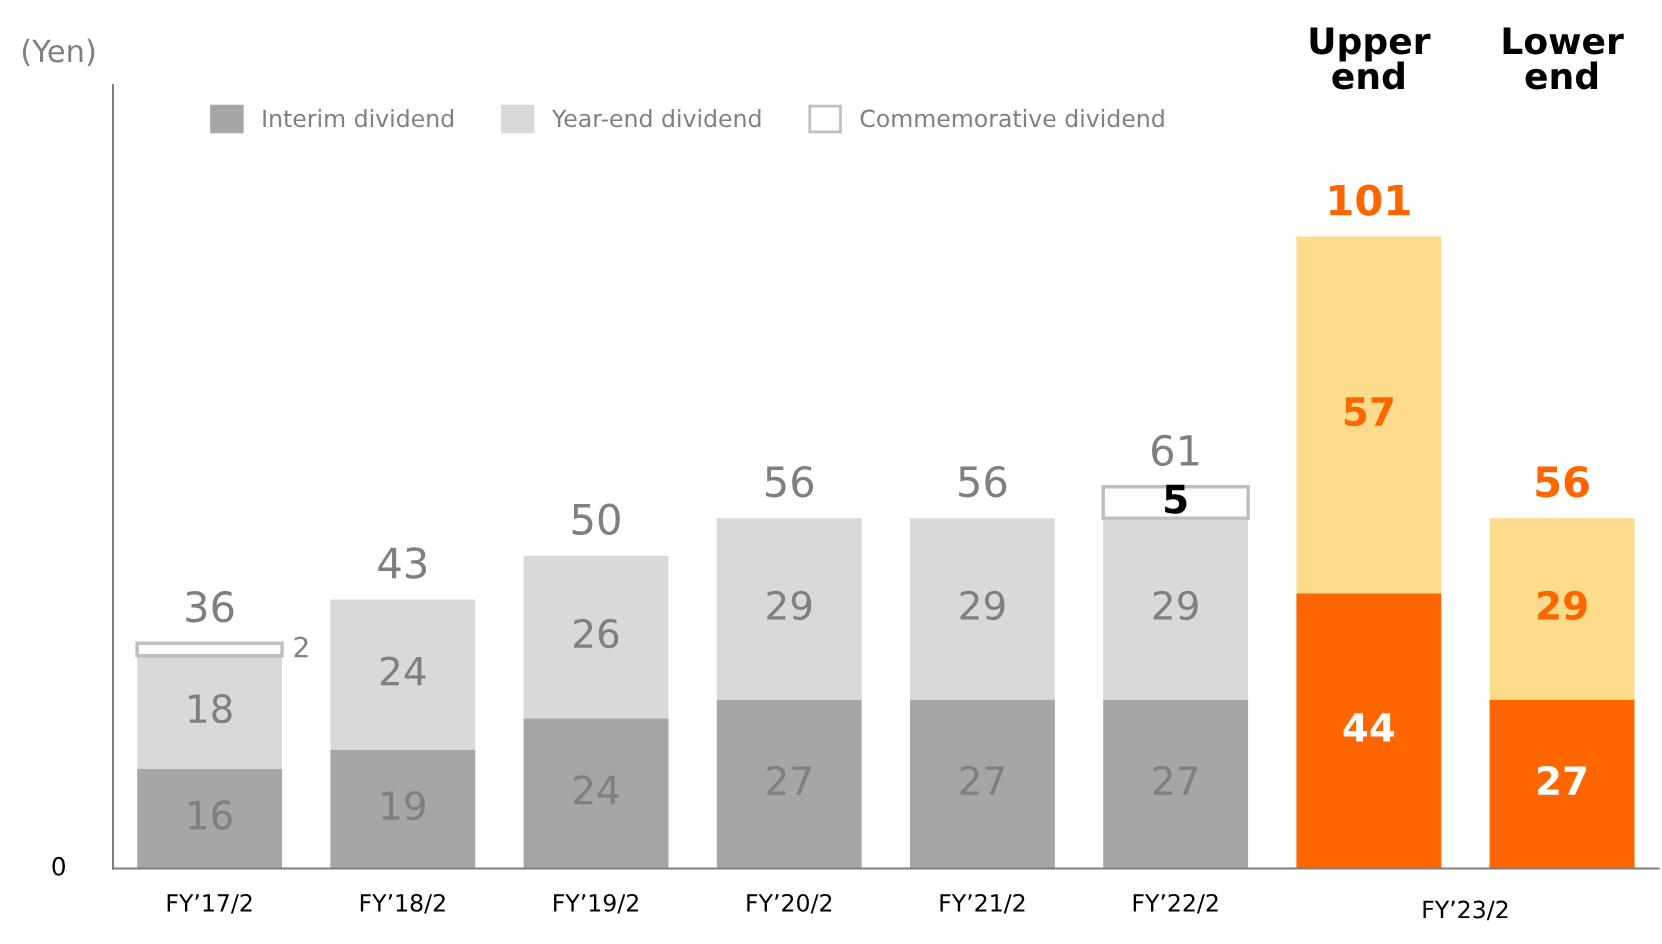 This screenshot has height=944, width=1662. What do you see at coordinates (210, 607) in the screenshot?
I see `total-label: 36` at bounding box center [210, 607].